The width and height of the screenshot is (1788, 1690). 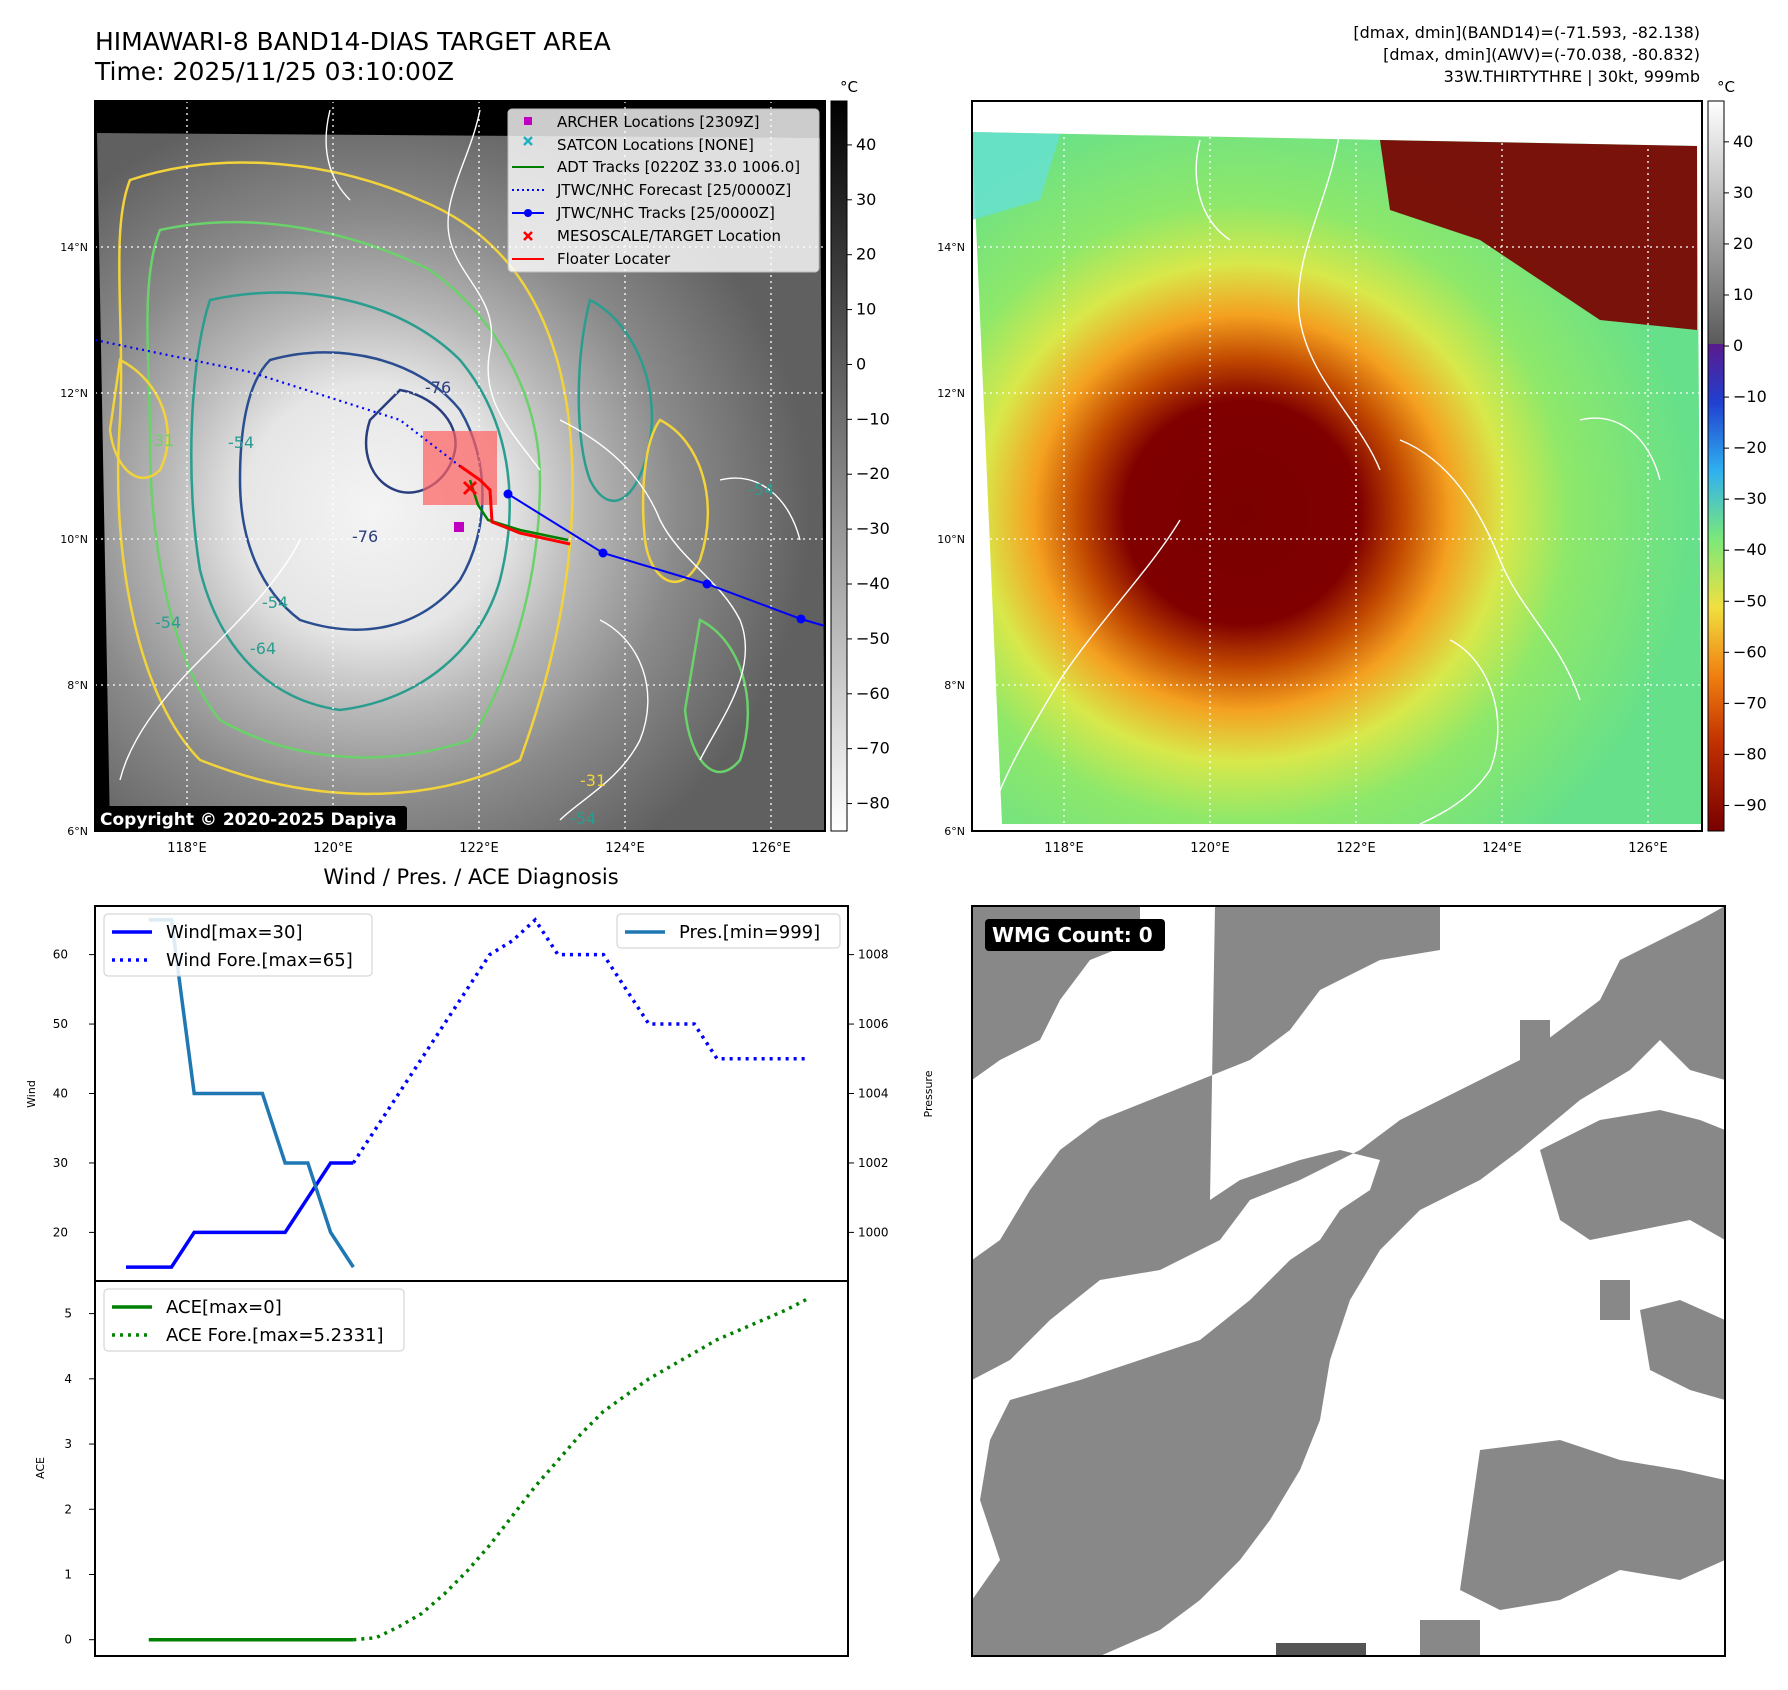 What do you see at coordinates (861, 363) in the screenshot?
I see `colorbar-tick-label: 0` at bounding box center [861, 363].